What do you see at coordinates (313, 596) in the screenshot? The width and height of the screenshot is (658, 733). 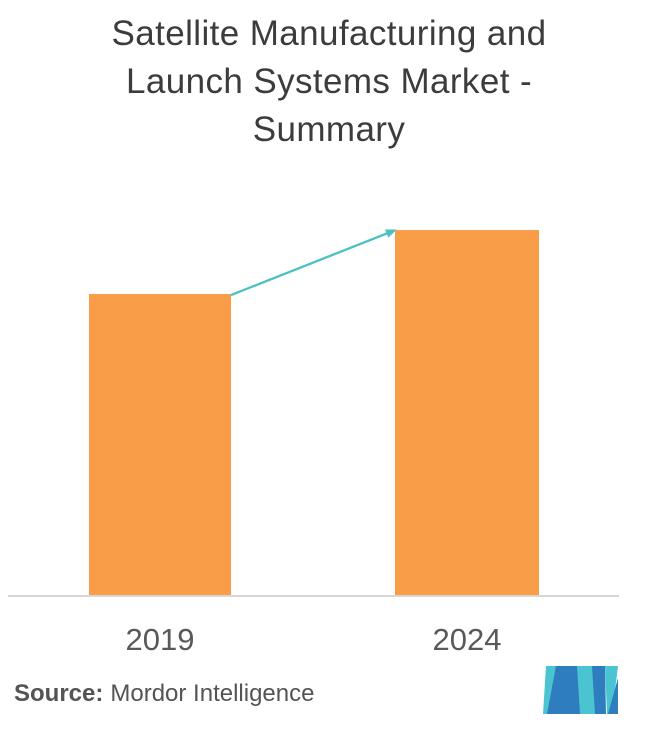 I see `x-axis-line` at bounding box center [313, 596].